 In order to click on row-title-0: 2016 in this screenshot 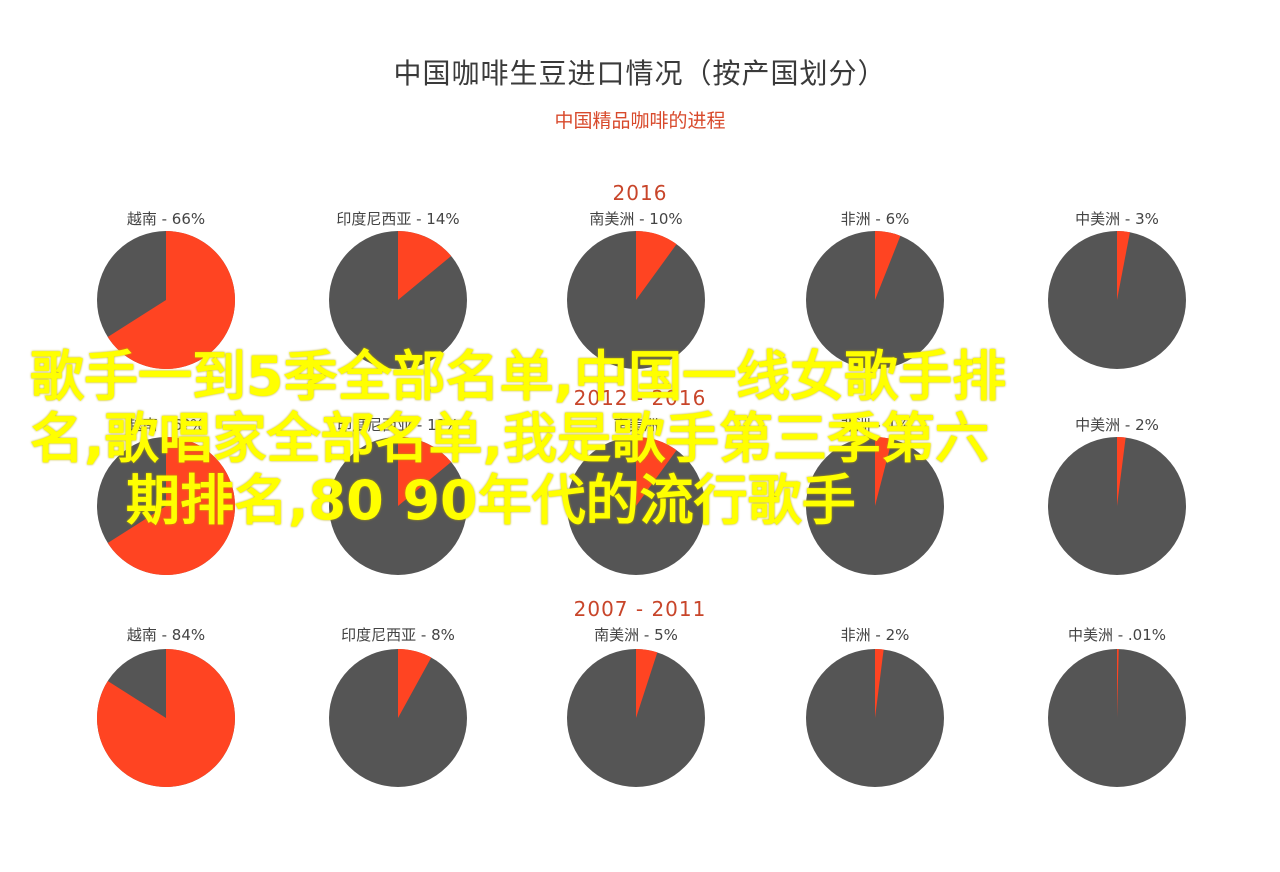, I will do `click(640, 193)`.